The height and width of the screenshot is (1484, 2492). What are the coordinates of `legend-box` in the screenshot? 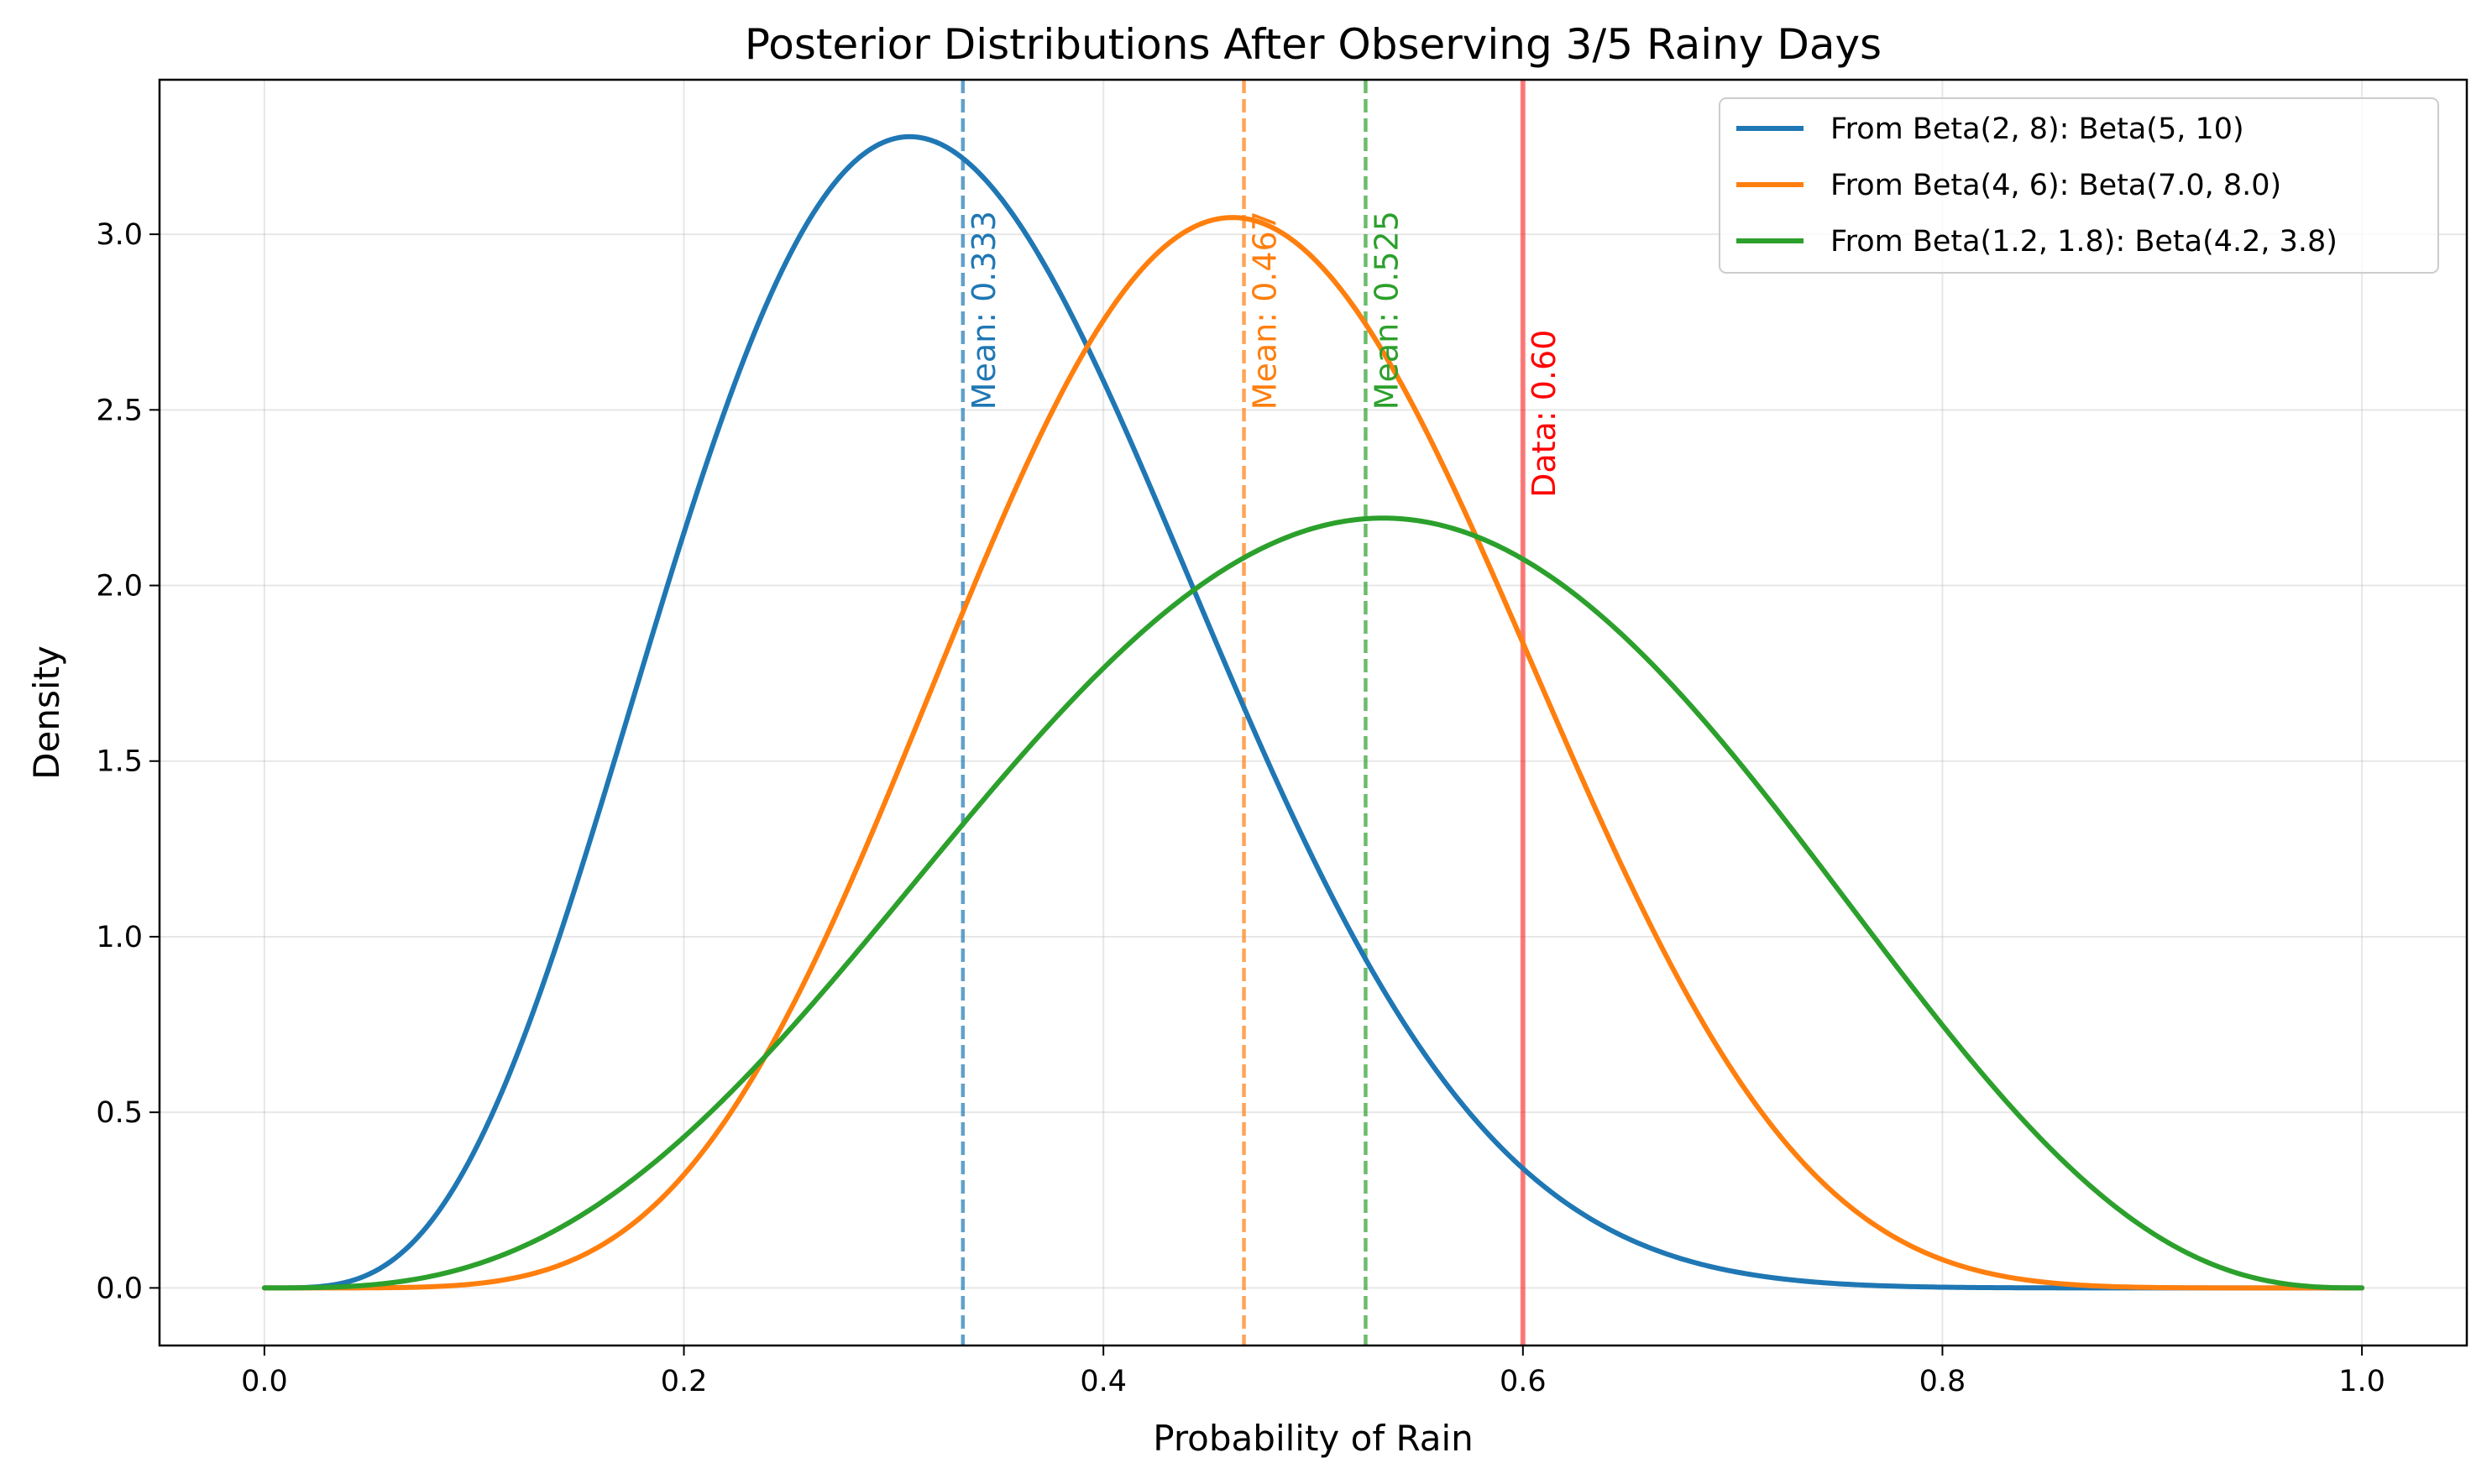 It's located at (2079, 185).